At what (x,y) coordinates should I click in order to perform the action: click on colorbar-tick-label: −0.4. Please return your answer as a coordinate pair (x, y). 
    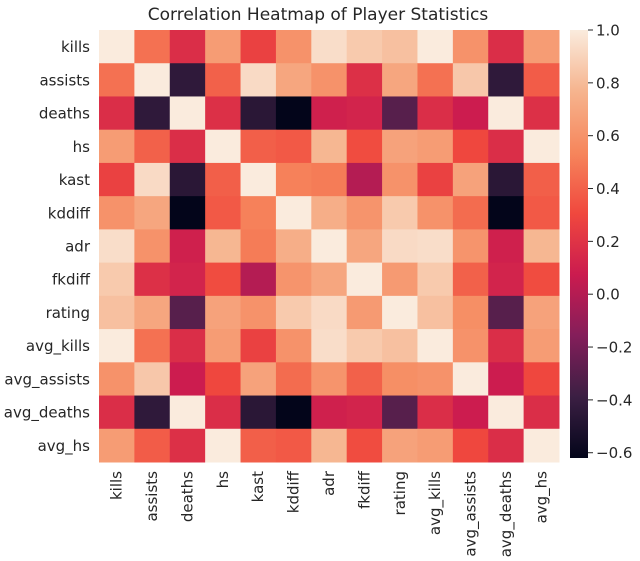
    Looking at the image, I should click on (614, 400).